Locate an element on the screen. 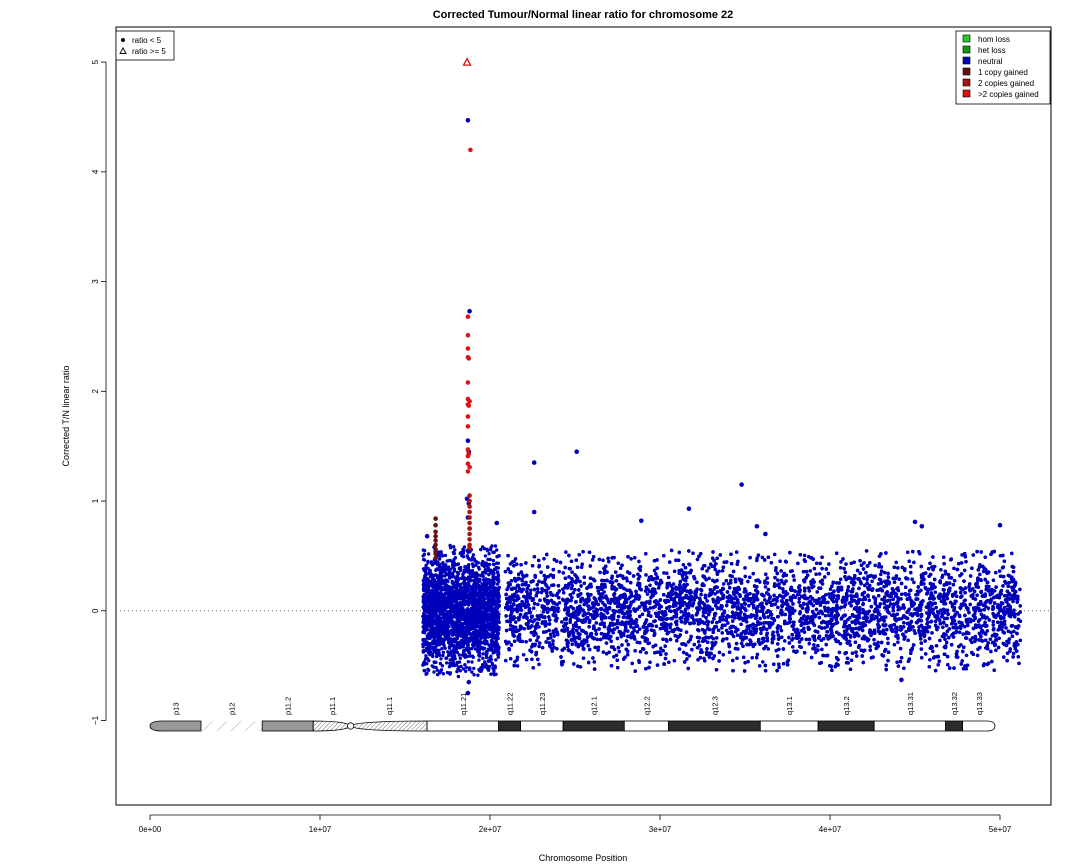 The height and width of the screenshot is (864, 1080). shape-legend-box is located at coordinates (145, 45).